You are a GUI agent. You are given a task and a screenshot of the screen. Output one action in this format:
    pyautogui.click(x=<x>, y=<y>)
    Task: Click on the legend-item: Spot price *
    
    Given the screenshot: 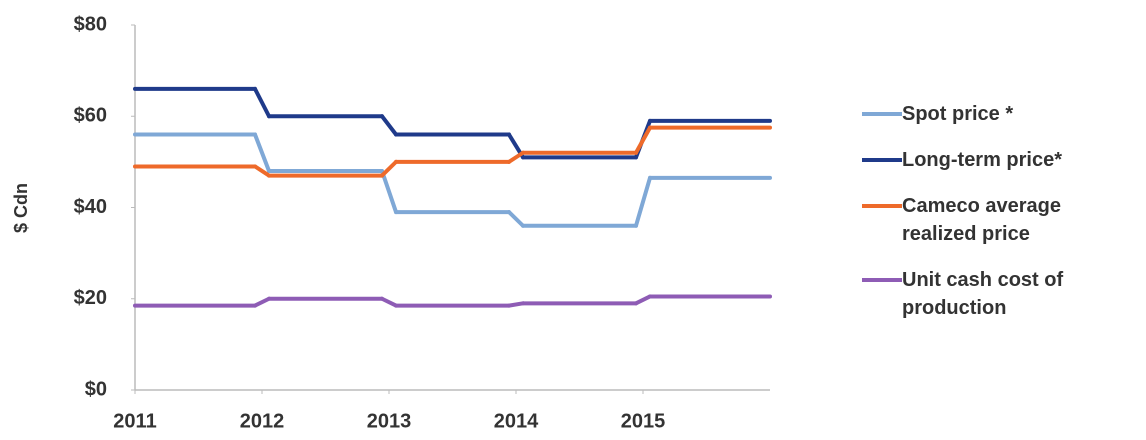 What is the action you would take?
    pyautogui.click(x=1002, y=114)
    